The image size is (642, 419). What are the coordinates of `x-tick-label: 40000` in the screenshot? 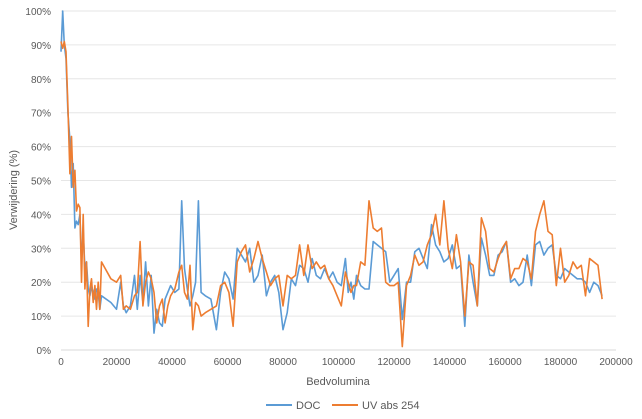 It's located at (172, 362).